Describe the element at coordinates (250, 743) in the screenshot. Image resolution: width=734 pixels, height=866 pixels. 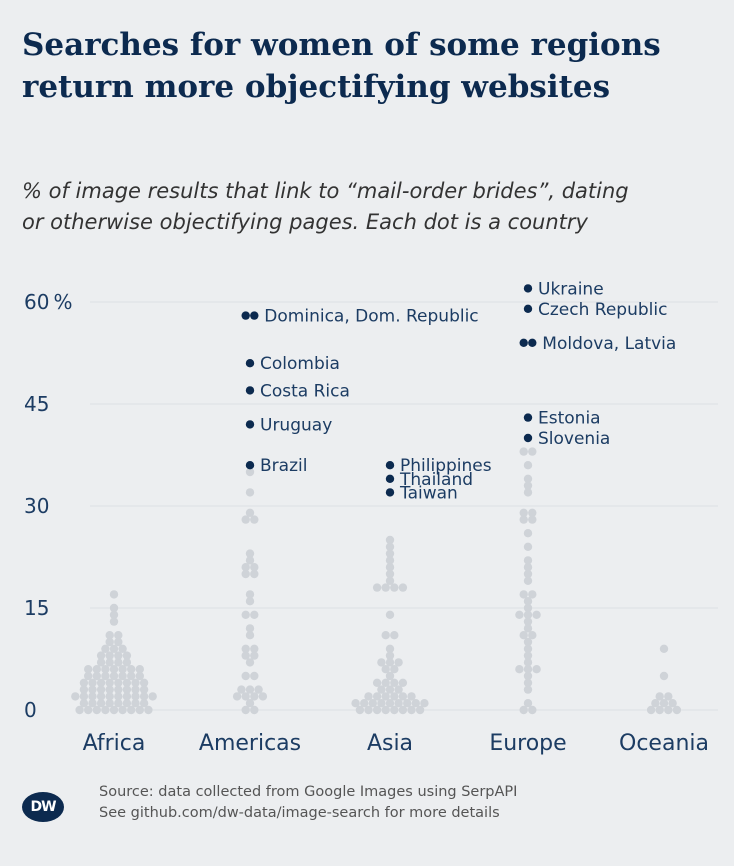
I see `category-label: Americas` at that location.